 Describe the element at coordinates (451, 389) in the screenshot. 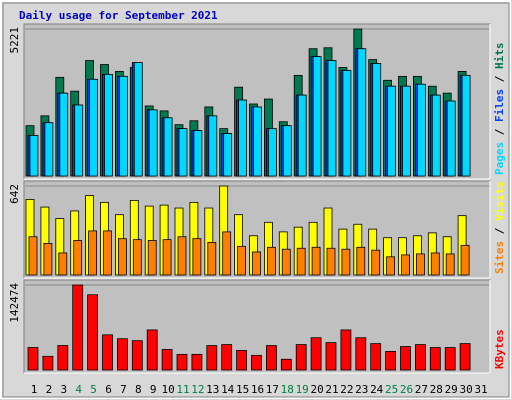

I see `x-tick-label: 29` at that location.